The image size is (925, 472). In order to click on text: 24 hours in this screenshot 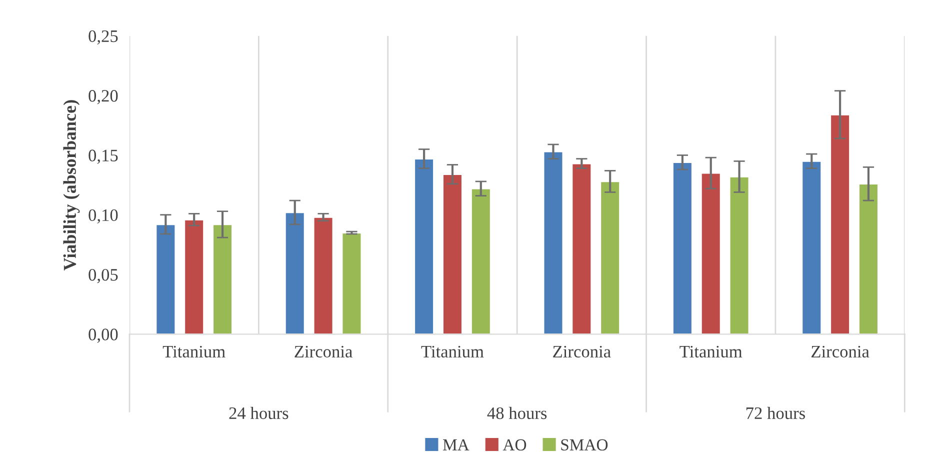, I will do `click(258, 413)`.